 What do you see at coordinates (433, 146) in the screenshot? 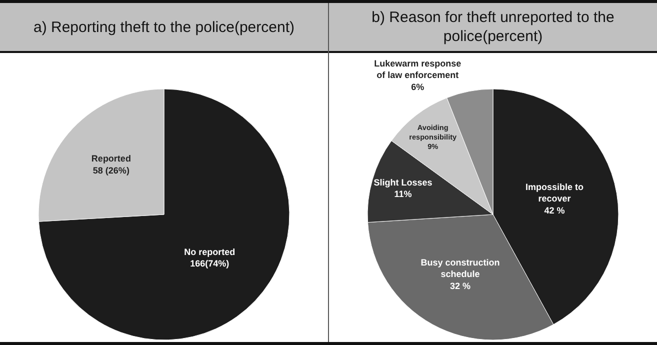
I see `data-label: 9%` at bounding box center [433, 146].